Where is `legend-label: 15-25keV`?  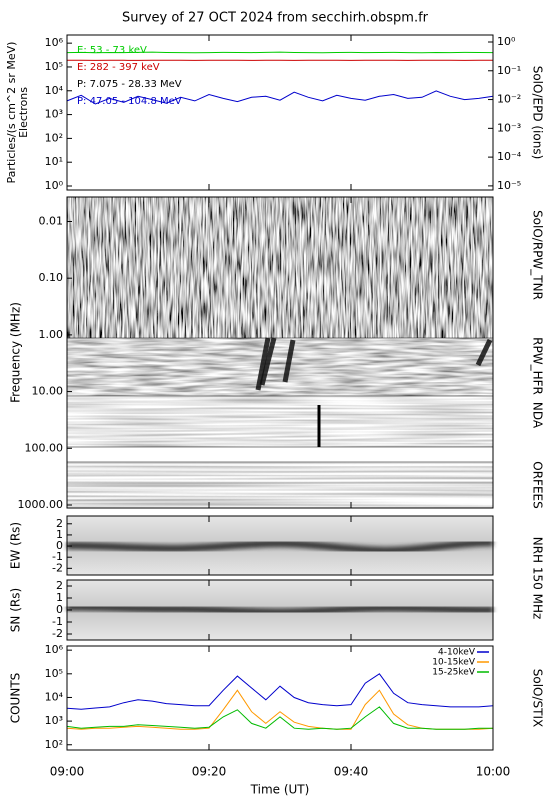 legend-label: 15-25keV is located at coordinates (454, 673).